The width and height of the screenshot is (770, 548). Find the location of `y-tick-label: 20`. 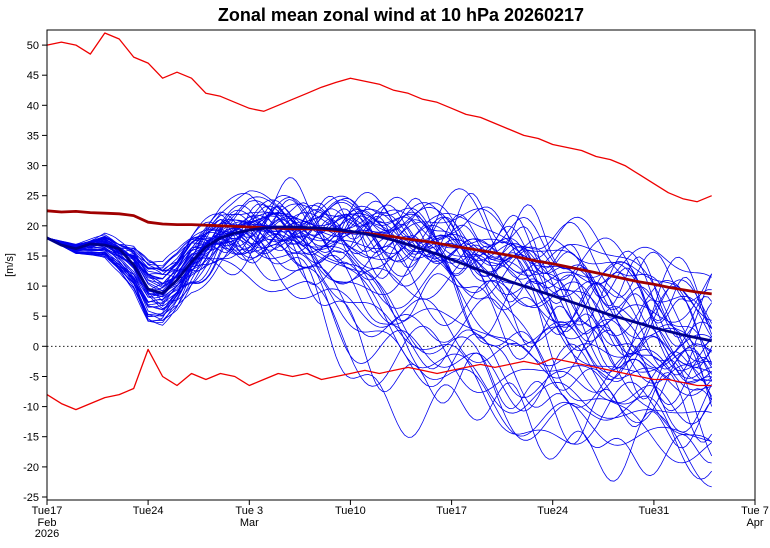

y-tick-label: 20 is located at coordinates (33, 227).